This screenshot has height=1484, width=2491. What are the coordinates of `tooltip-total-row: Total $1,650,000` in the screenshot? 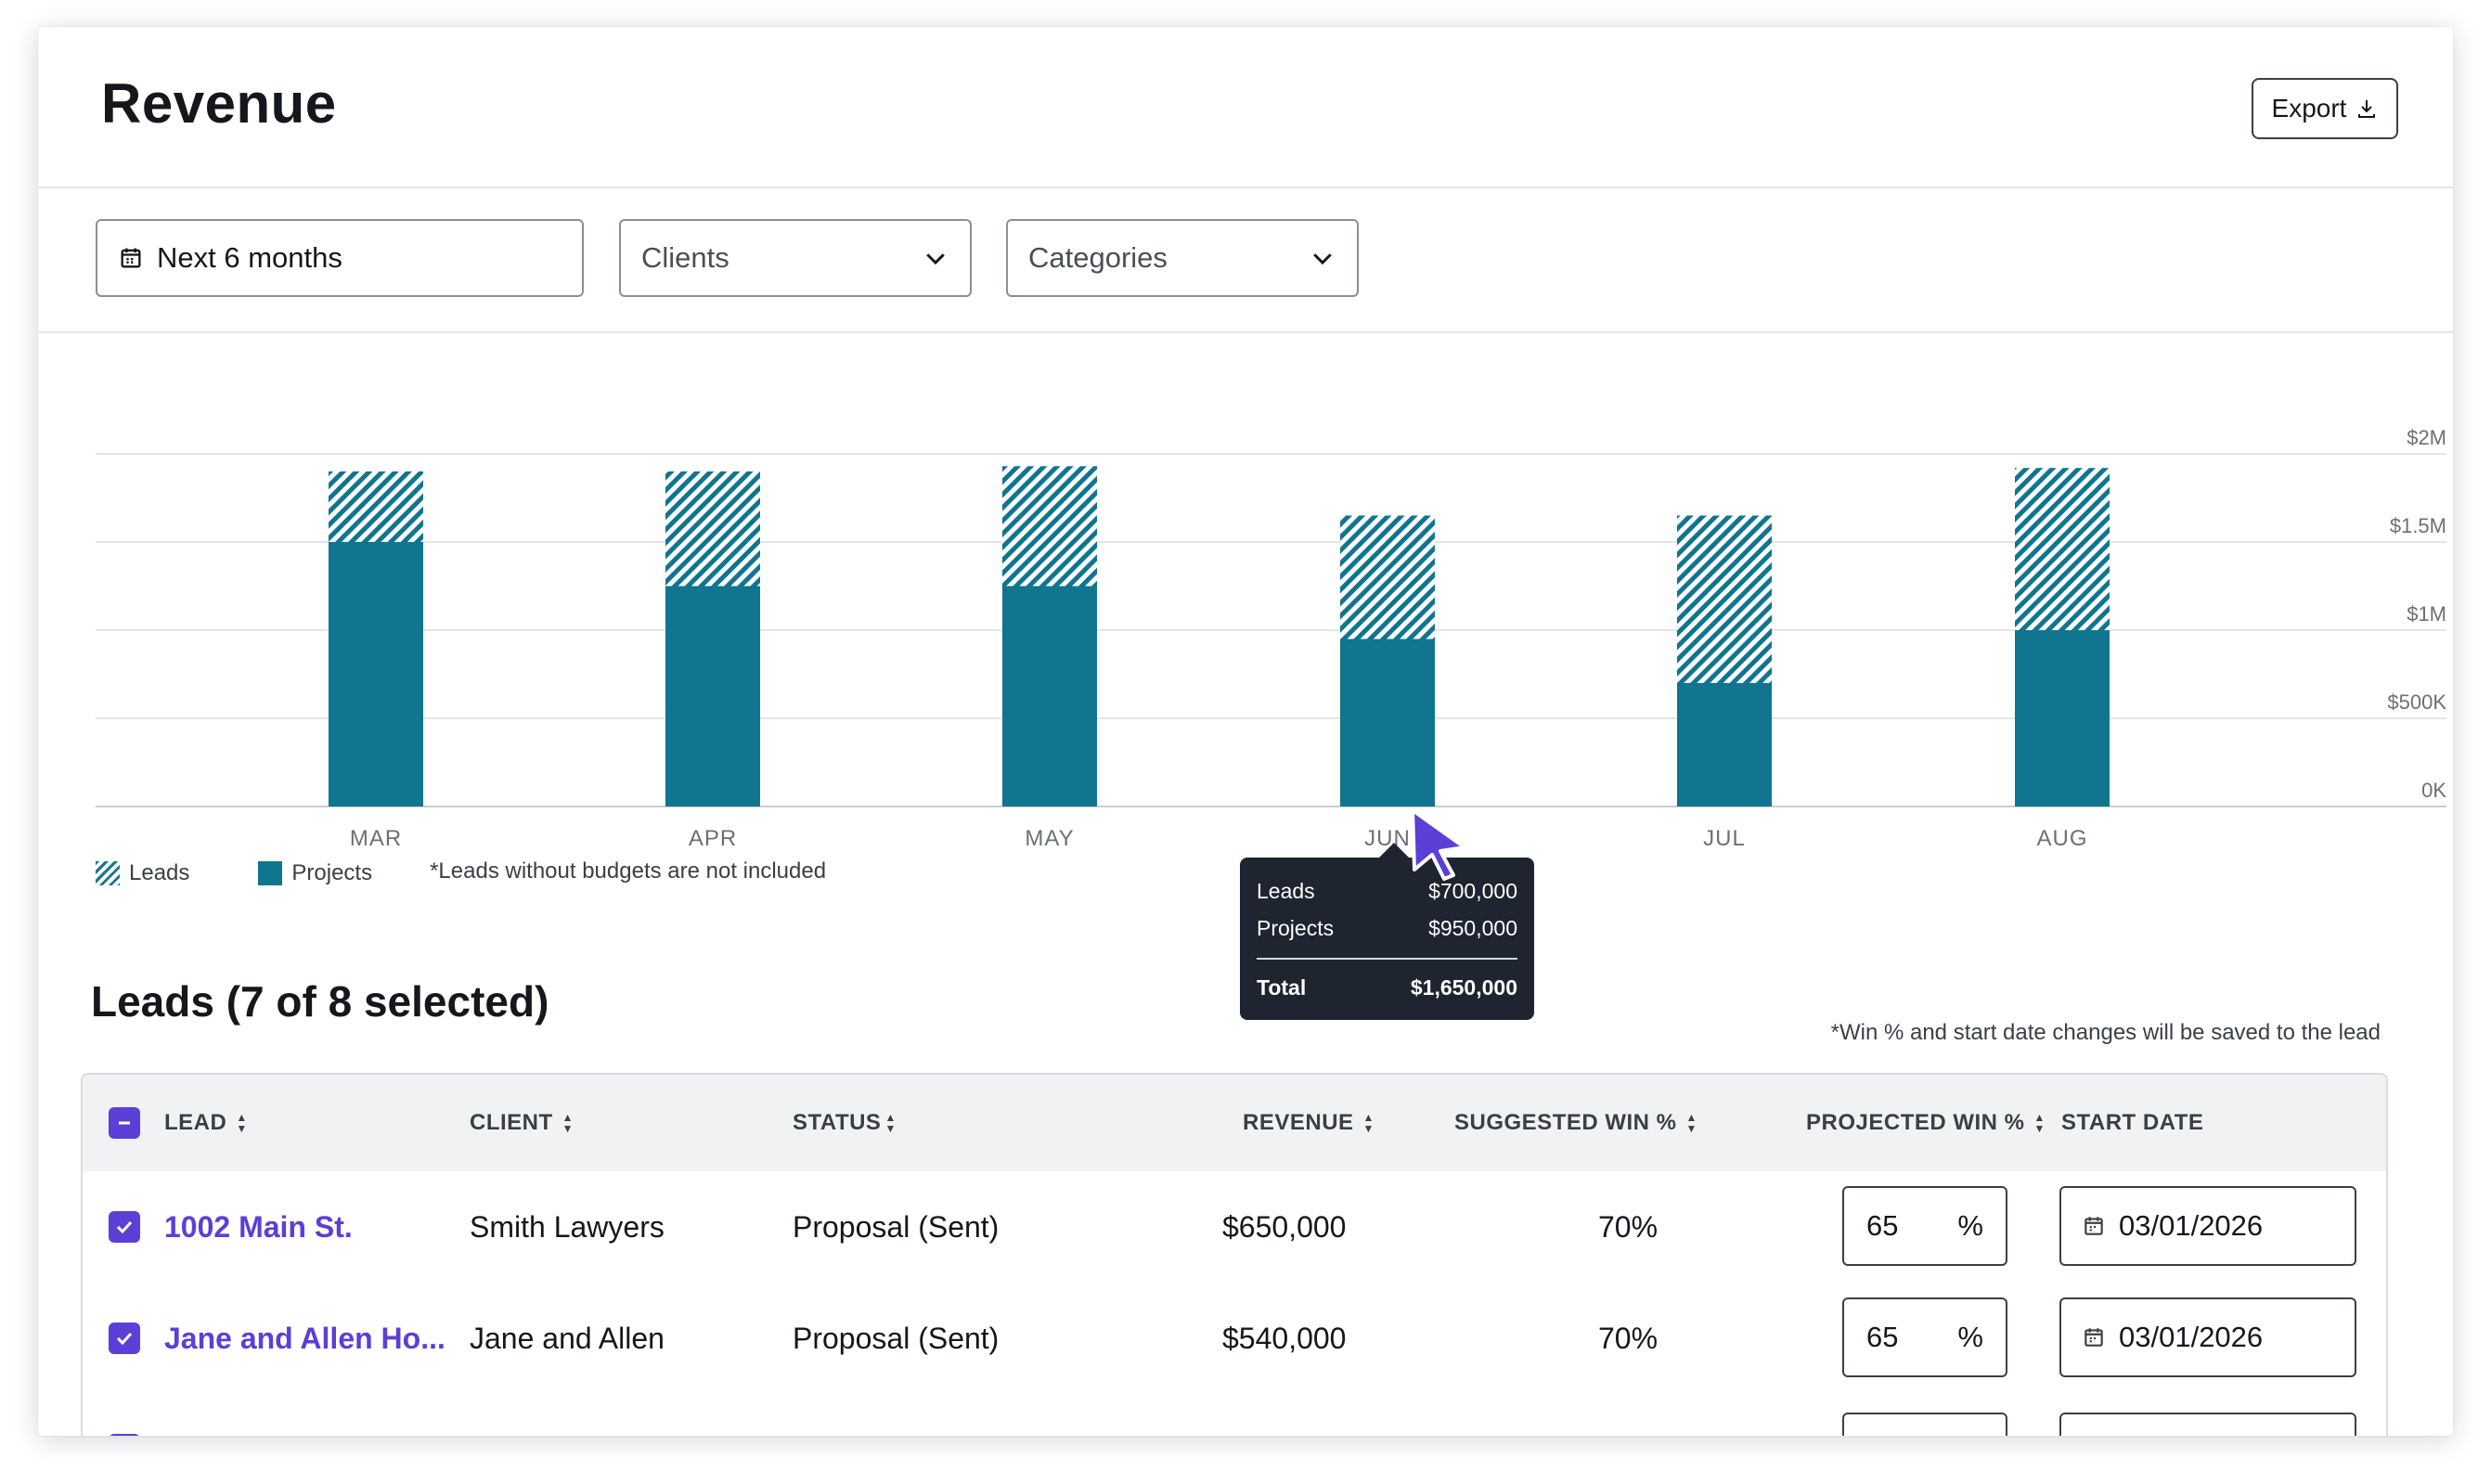 It's located at (1387, 988).